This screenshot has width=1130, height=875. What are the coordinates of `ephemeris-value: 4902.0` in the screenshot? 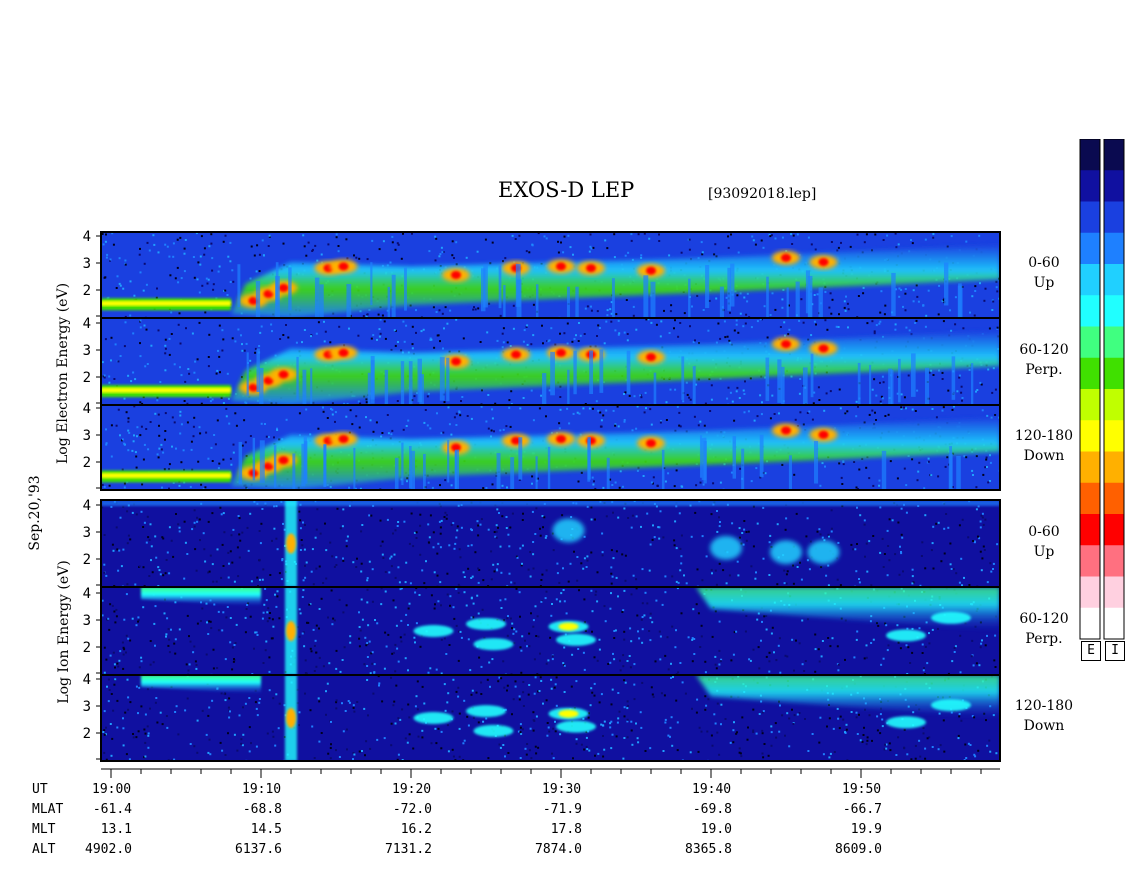 It's located at (108, 849).